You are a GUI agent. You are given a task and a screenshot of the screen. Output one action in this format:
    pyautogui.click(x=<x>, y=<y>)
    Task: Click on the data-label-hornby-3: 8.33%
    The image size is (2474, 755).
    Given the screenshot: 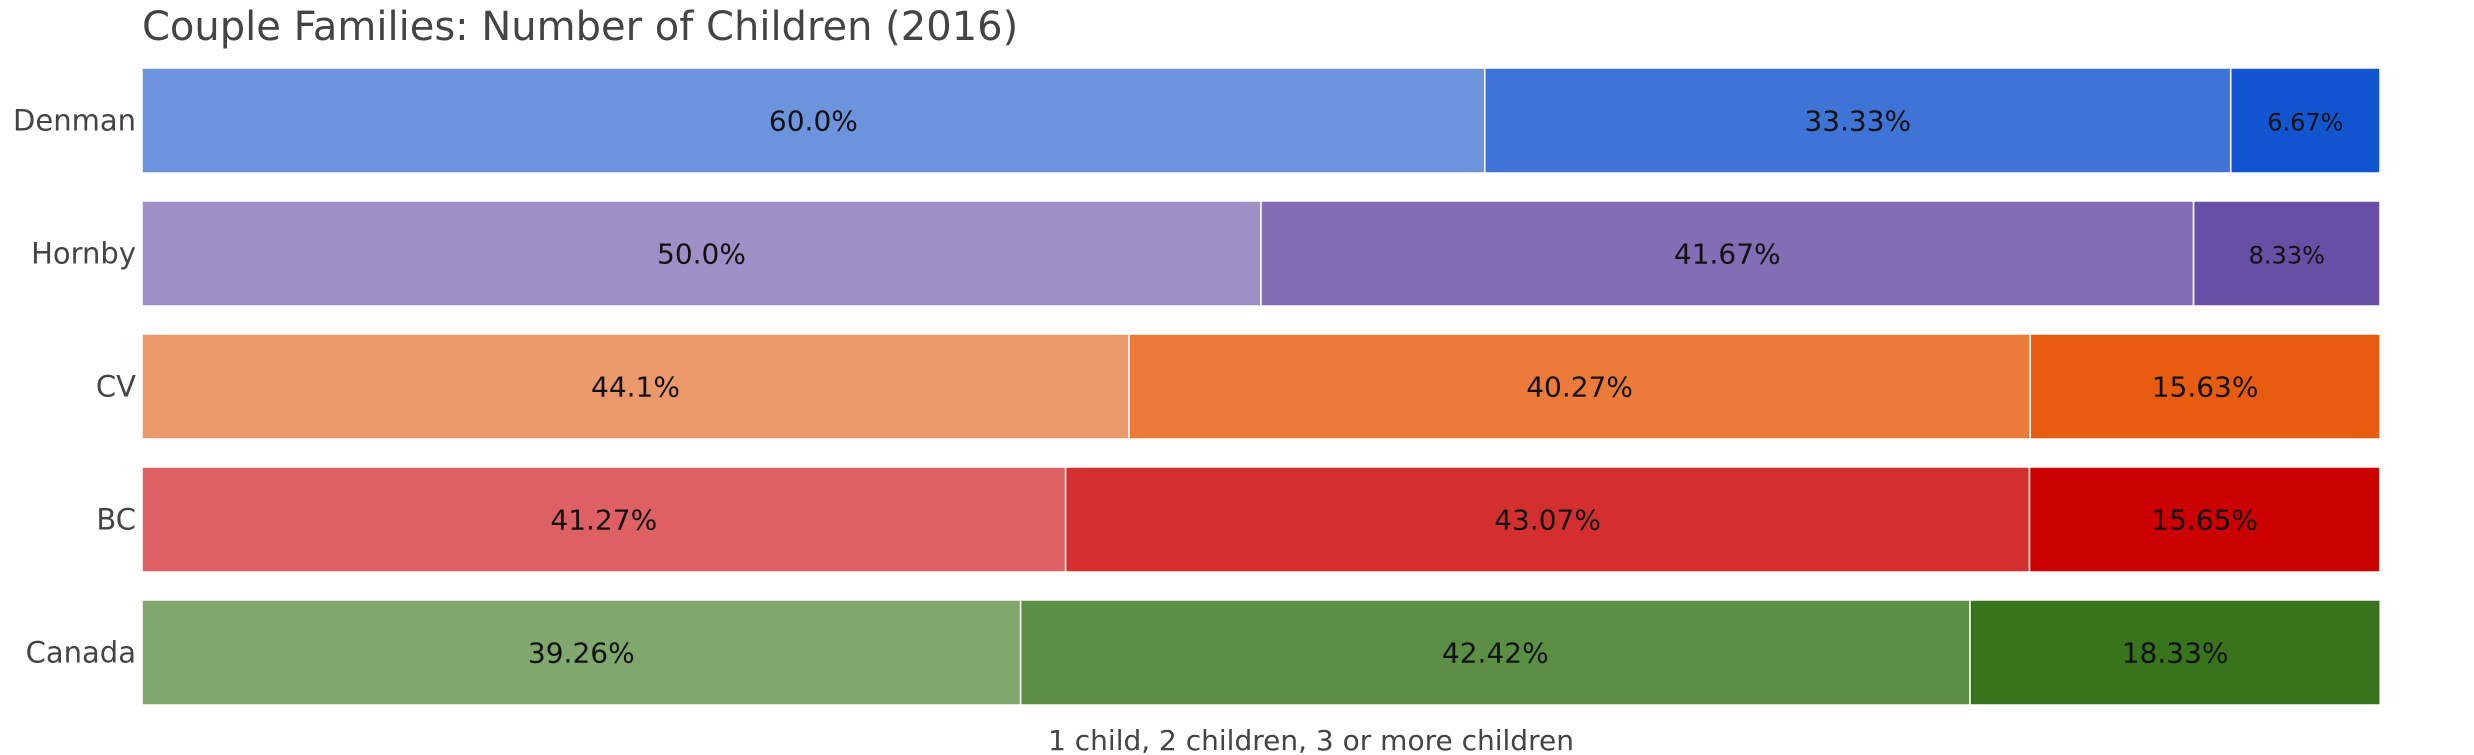 What is the action you would take?
    pyautogui.click(x=2287, y=256)
    